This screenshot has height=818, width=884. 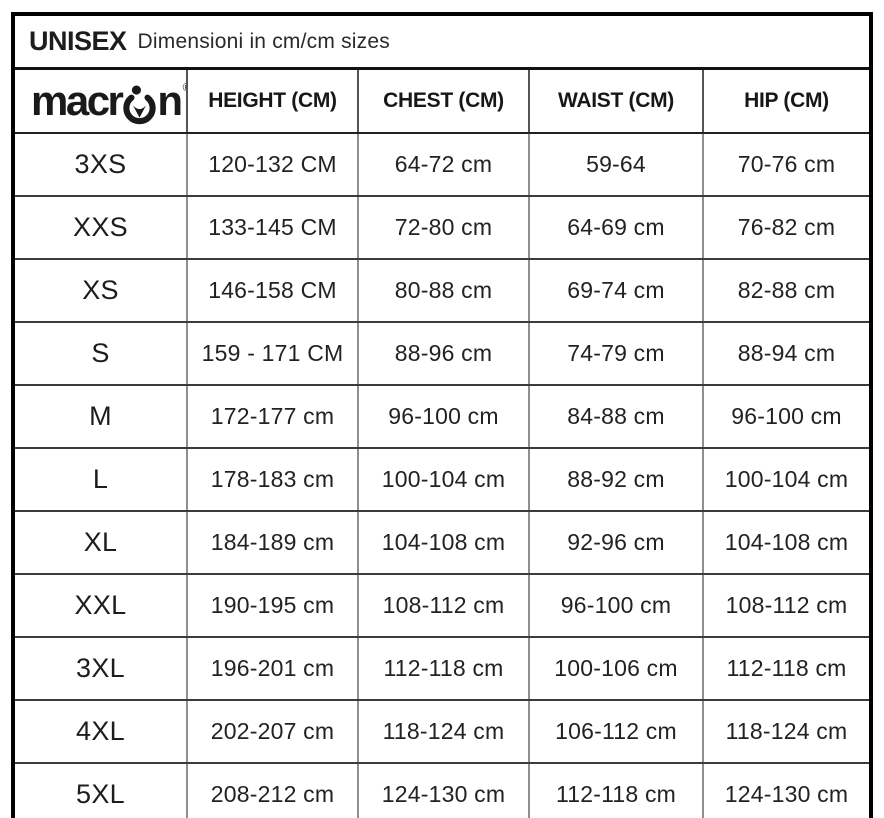 What do you see at coordinates (271, 227) in the screenshot?
I see `height-cell: 133-145 CM` at bounding box center [271, 227].